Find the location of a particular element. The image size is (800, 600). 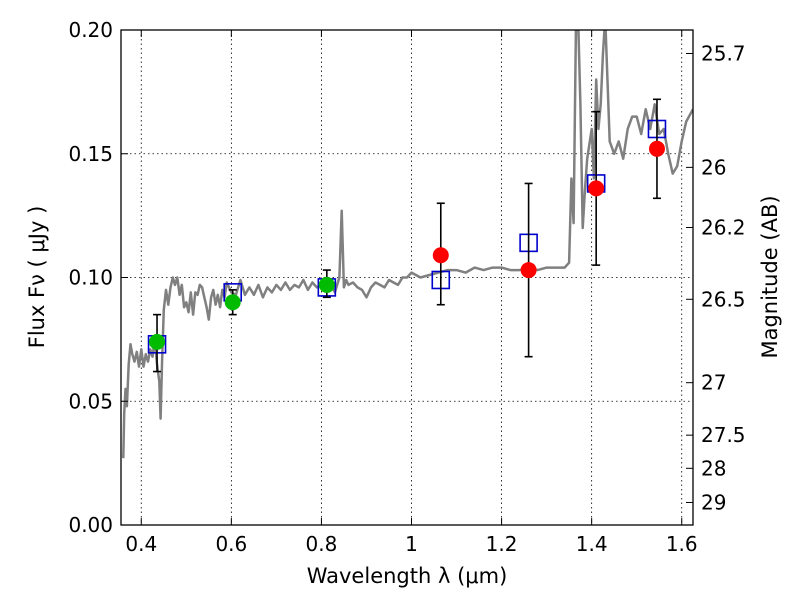

mag-tick-label: 26.2 is located at coordinates (723, 228).